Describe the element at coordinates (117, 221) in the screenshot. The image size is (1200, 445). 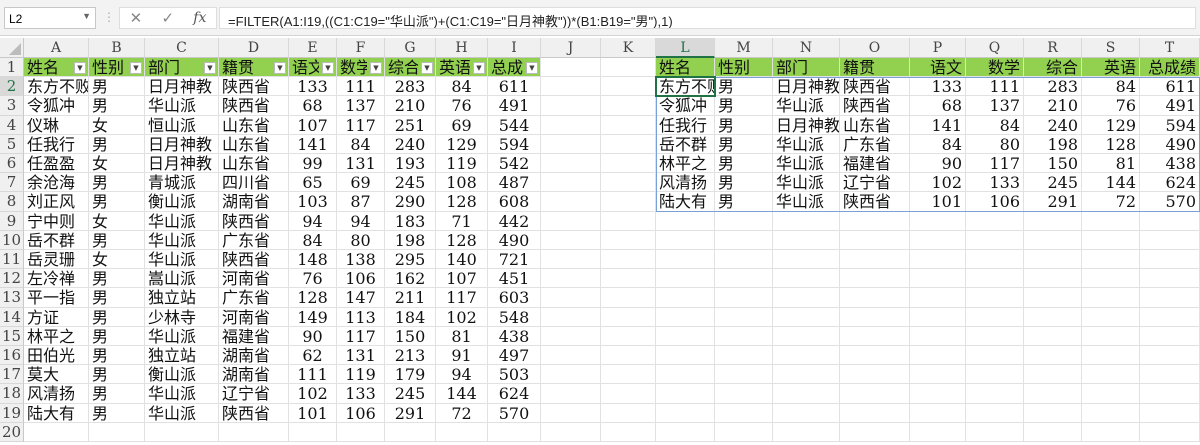
I see `table-cell: 女` at that location.